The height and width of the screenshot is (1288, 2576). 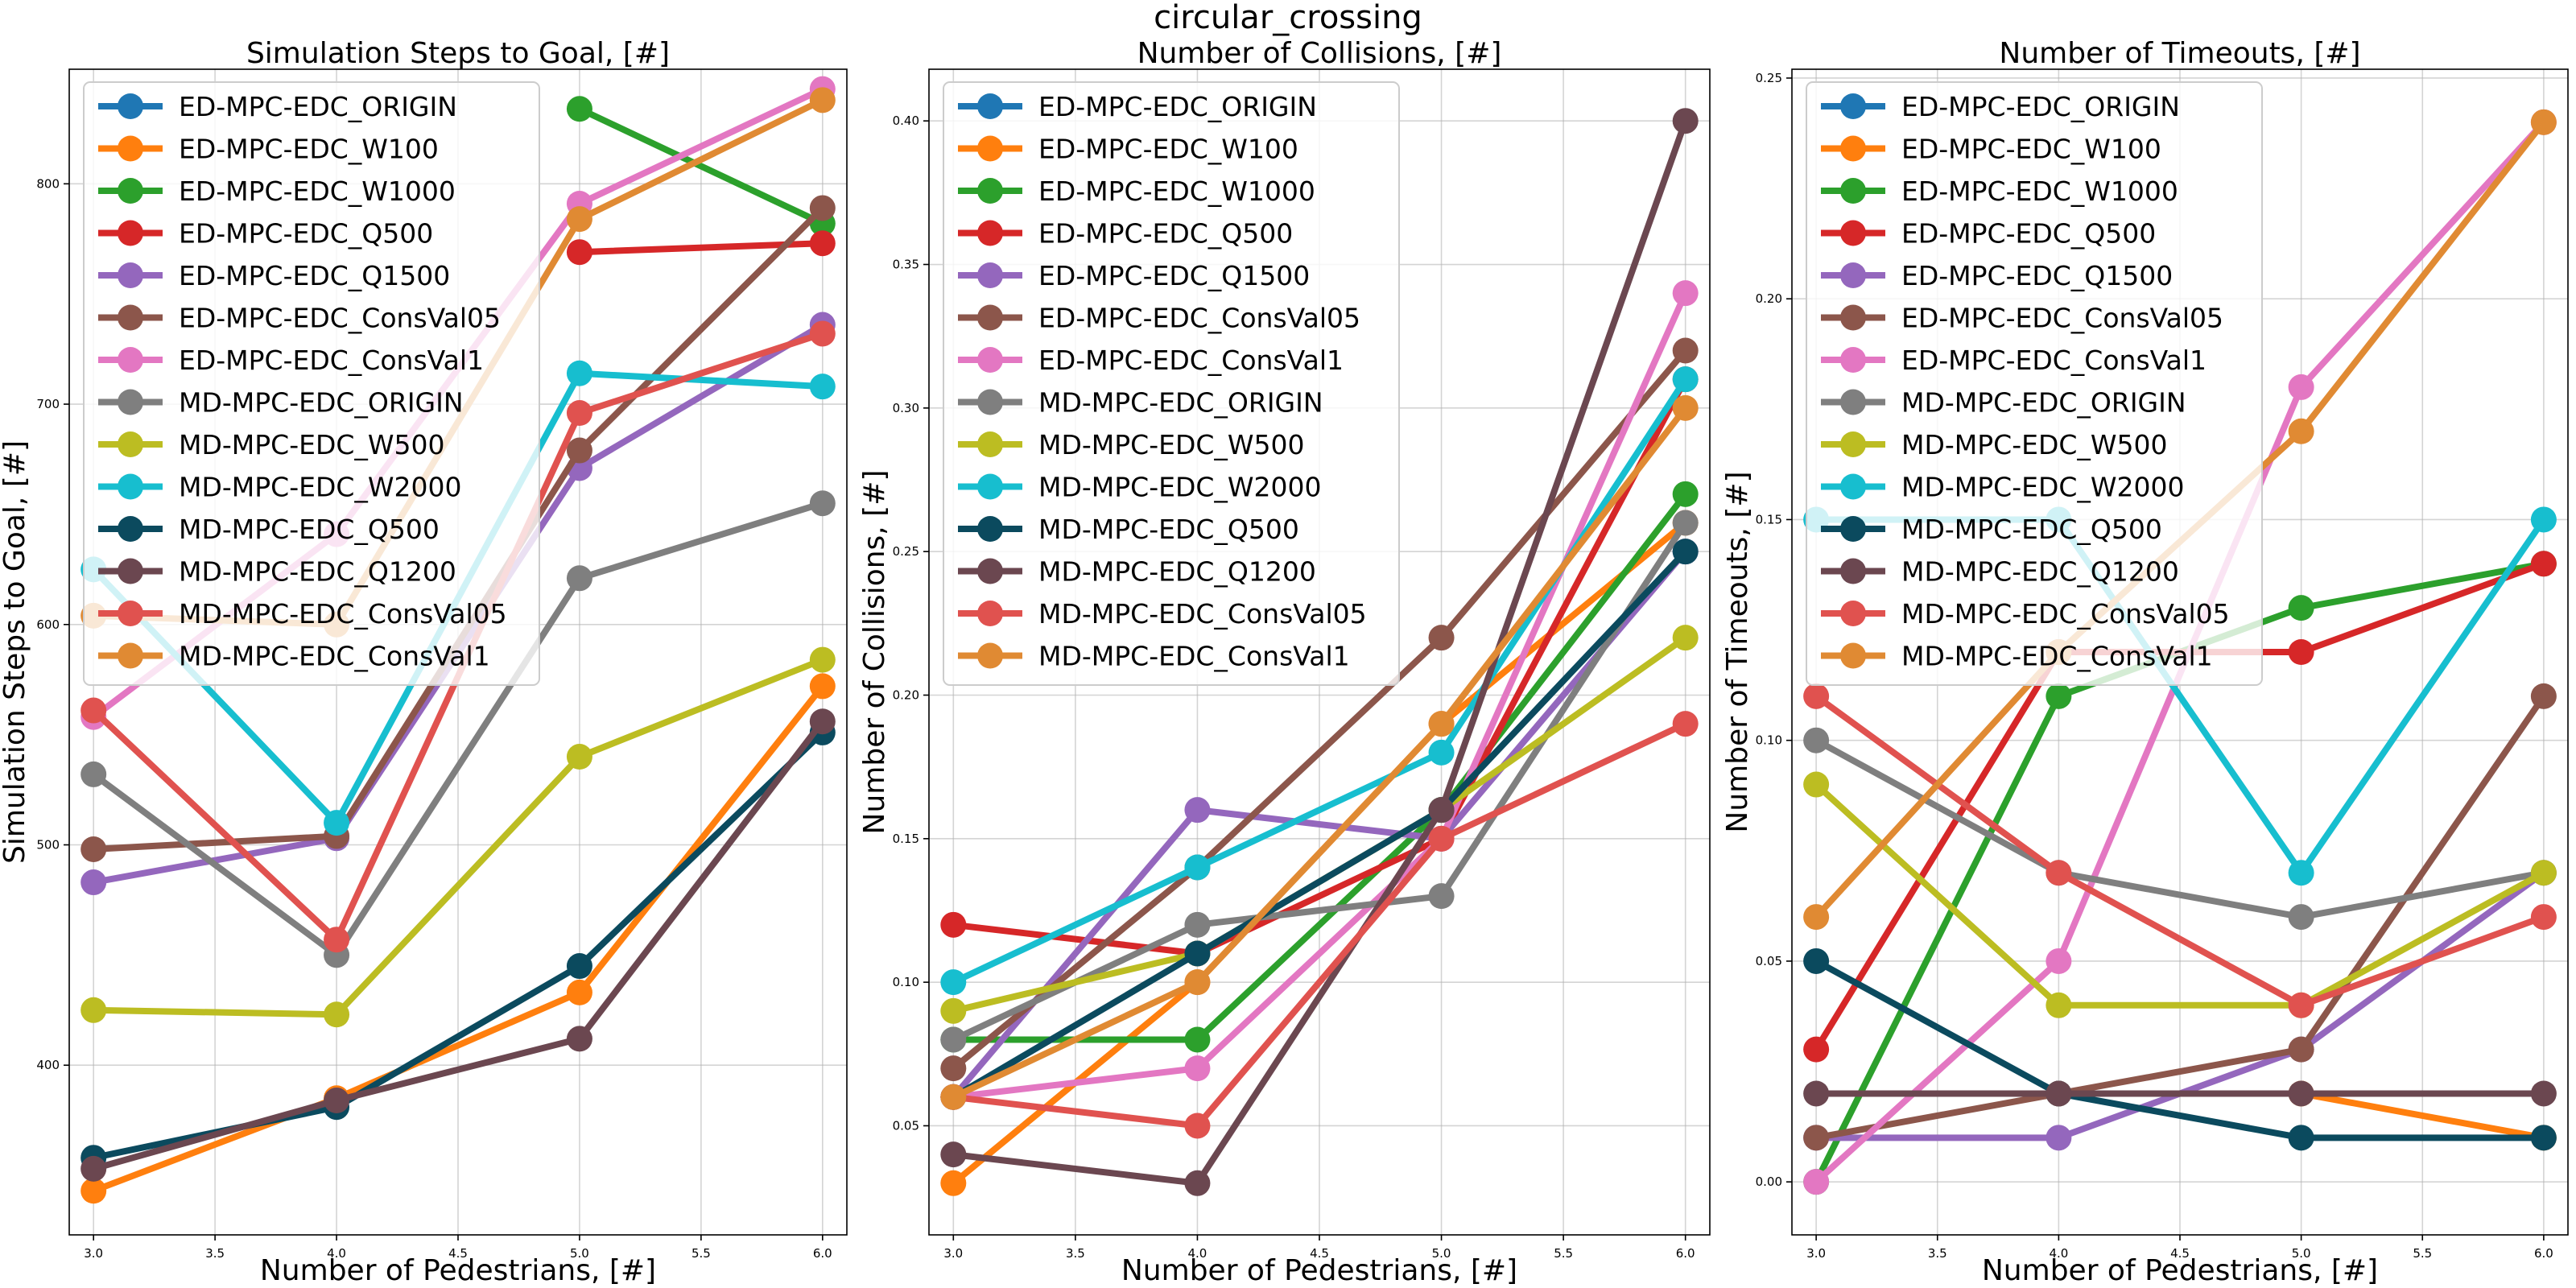 What do you see at coordinates (906, 265) in the screenshot?
I see `y-tick-label: 0.35` at bounding box center [906, 265].